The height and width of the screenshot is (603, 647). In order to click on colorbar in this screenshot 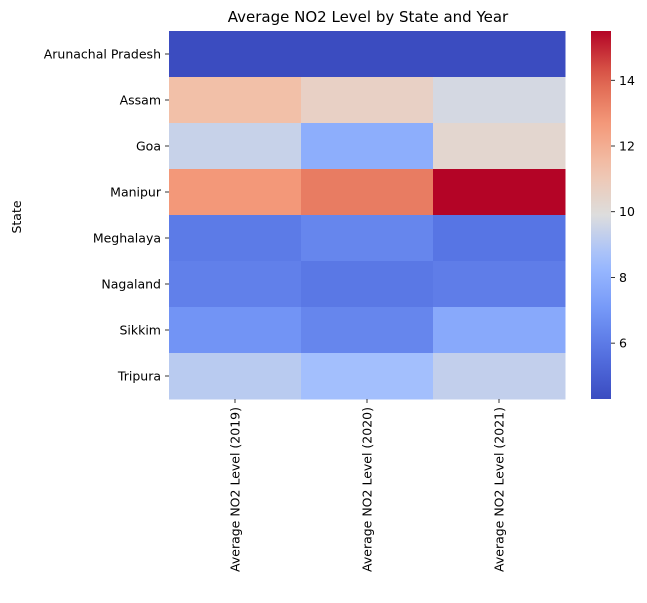, I will do `click(601, 215)`.